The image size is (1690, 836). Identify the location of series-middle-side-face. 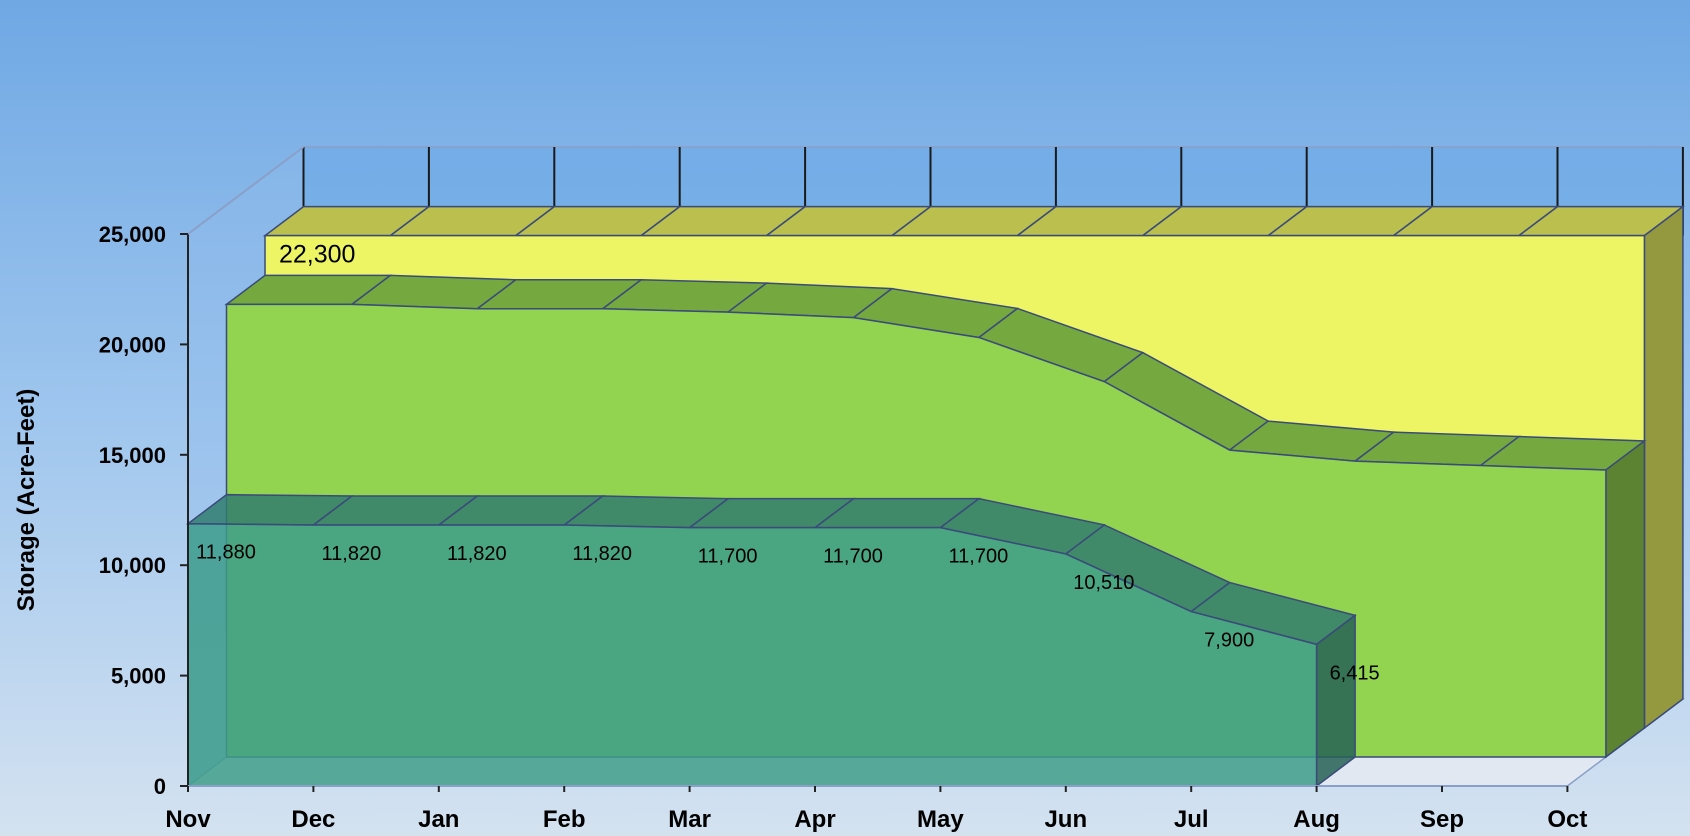
(1625, 599).